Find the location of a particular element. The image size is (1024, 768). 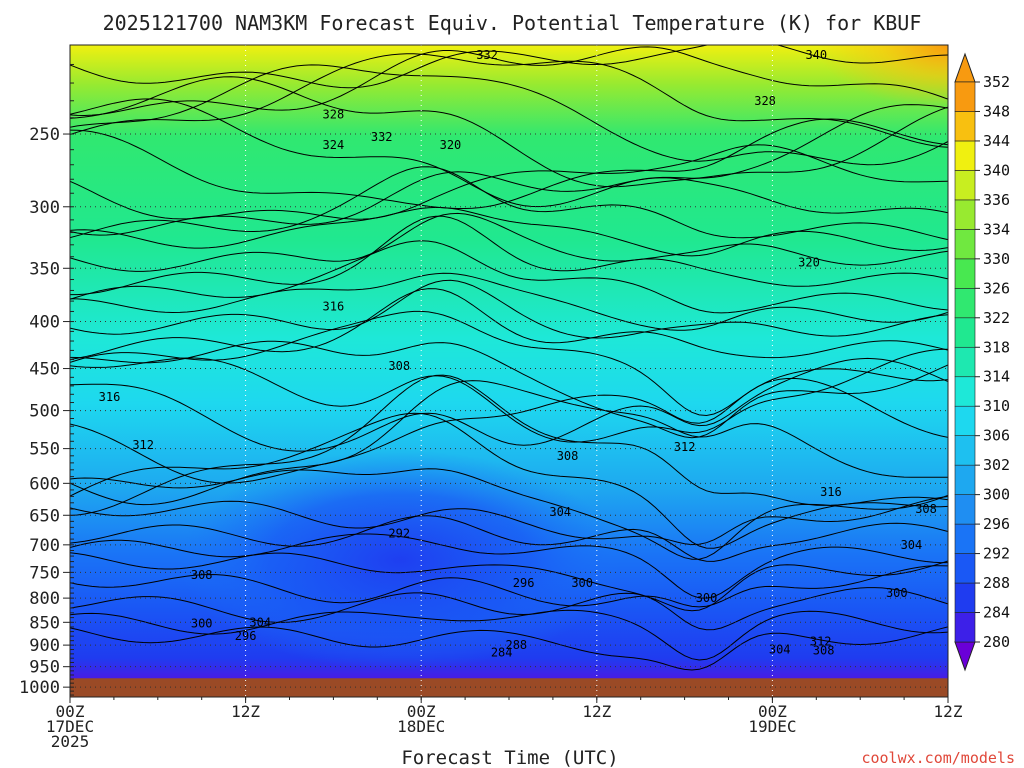

contour-label: 292 is located at coordinates (399, 533).